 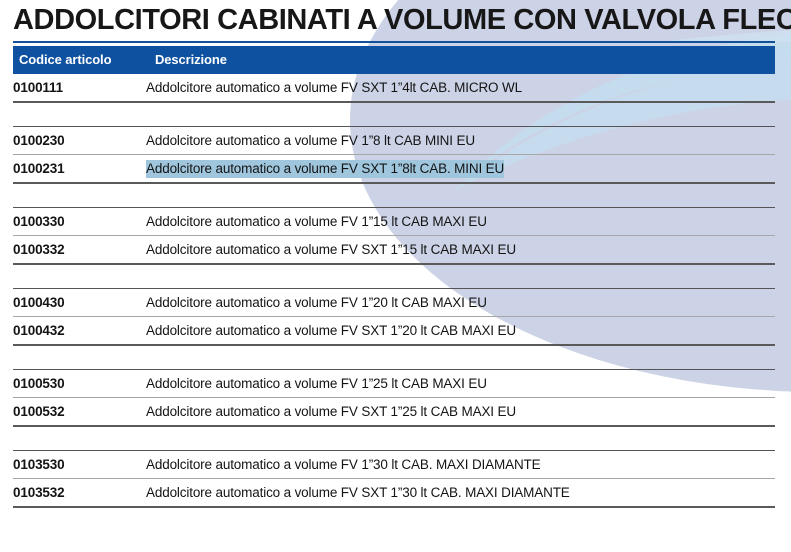 What do you see at coordinates (79, 383) in the screenshot?
I see `cell-codice-articolo: 0100530` at bounding box center [79, 383].